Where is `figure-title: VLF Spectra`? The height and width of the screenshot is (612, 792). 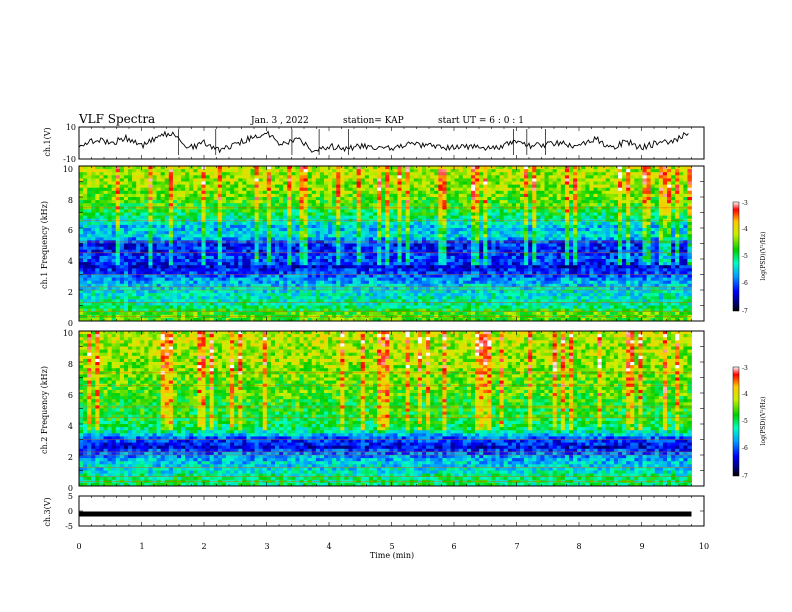
figure-title: VLF Spectra is located at coordinates (116, 119).